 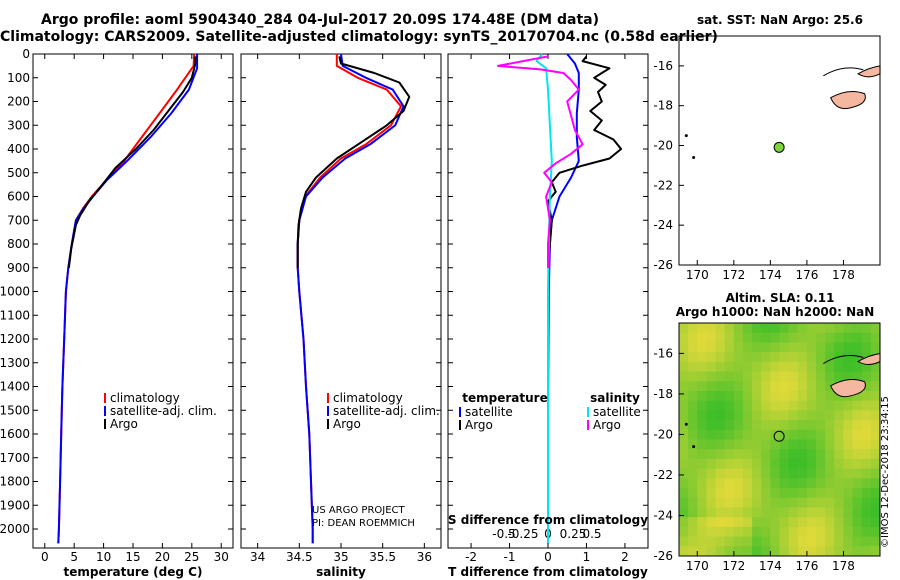 I want to click on sst-map-frame, so click(x=779, y=150).